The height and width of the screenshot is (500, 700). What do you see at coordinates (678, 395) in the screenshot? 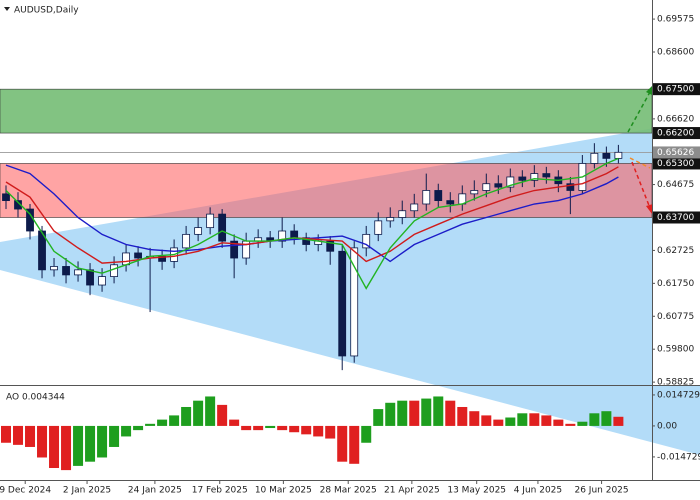
I see `ao-tick-label: 0.014729` at bounding box center [678, 395].